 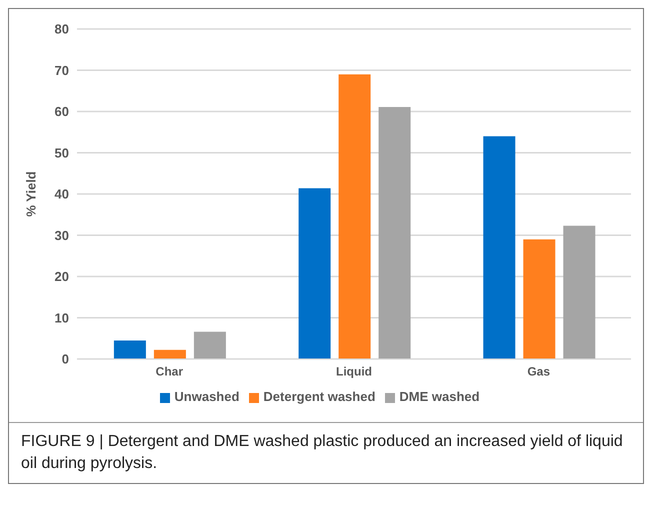 I want to click on y-tick-label: 50, so click(x=61, y=152).